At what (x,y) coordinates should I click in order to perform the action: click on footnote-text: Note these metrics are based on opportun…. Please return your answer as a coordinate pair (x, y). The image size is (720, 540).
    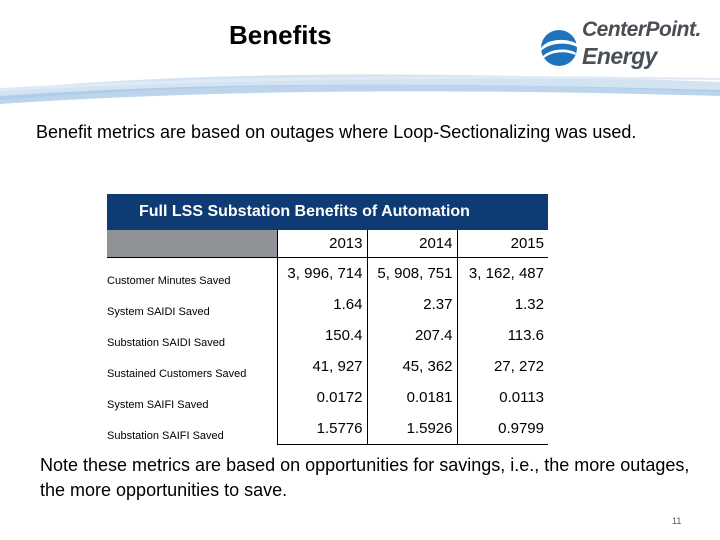
    Looking at the image, I should click on (365, 477).